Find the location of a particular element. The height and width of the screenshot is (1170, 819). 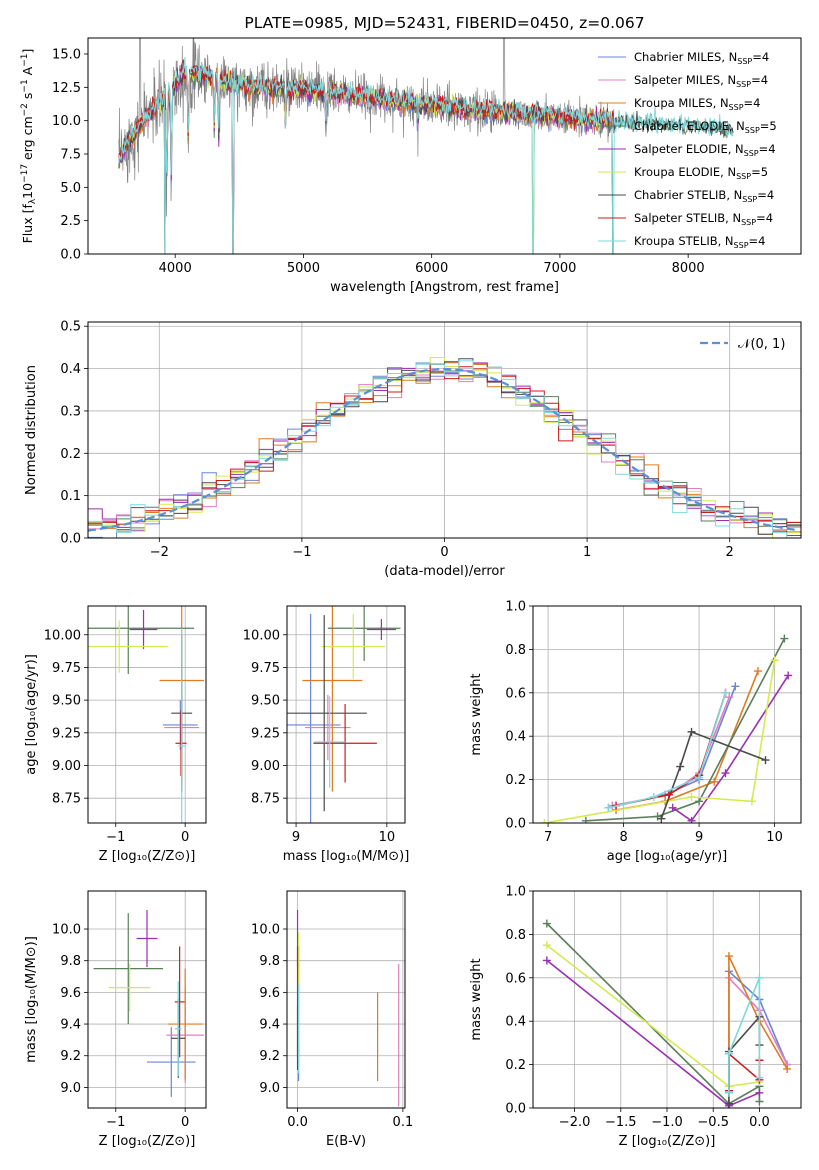

x-tick-label: 6000 is located at coordinates (431, 268).